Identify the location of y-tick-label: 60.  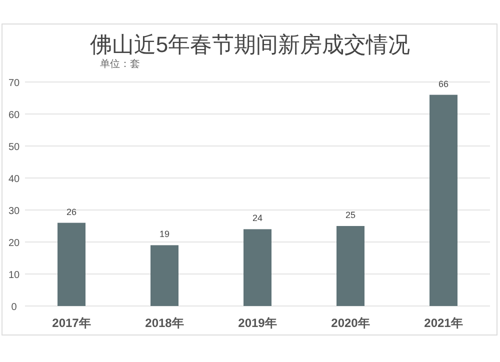
(14, 115).